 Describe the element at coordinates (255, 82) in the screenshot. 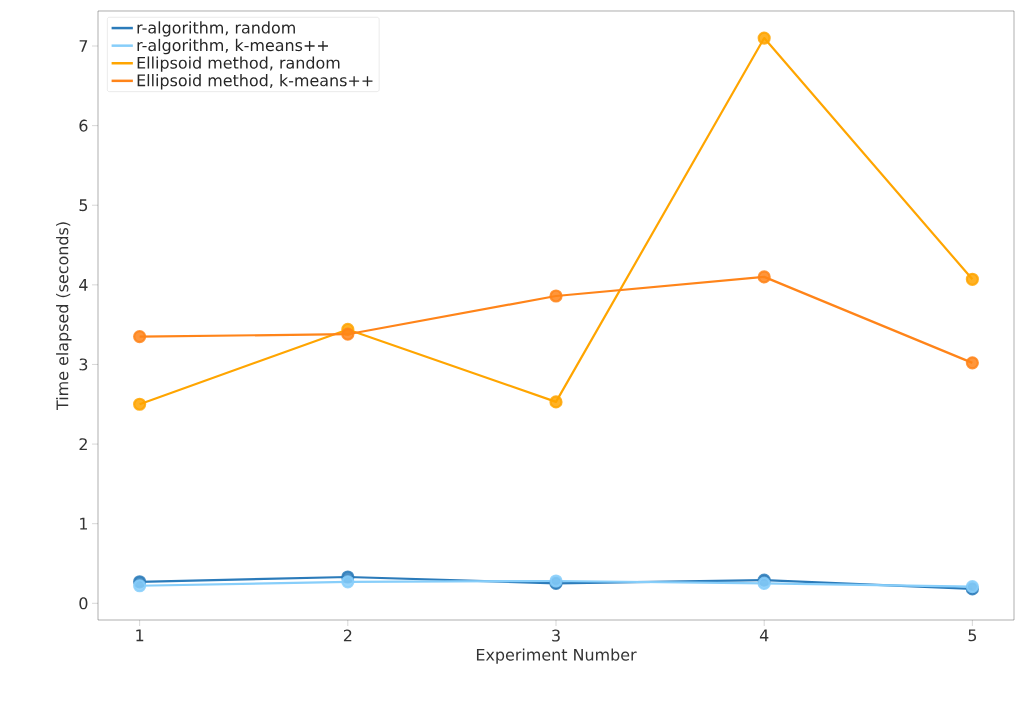

I see `legend-label: Ellipsoid method, k-means++` at that location.